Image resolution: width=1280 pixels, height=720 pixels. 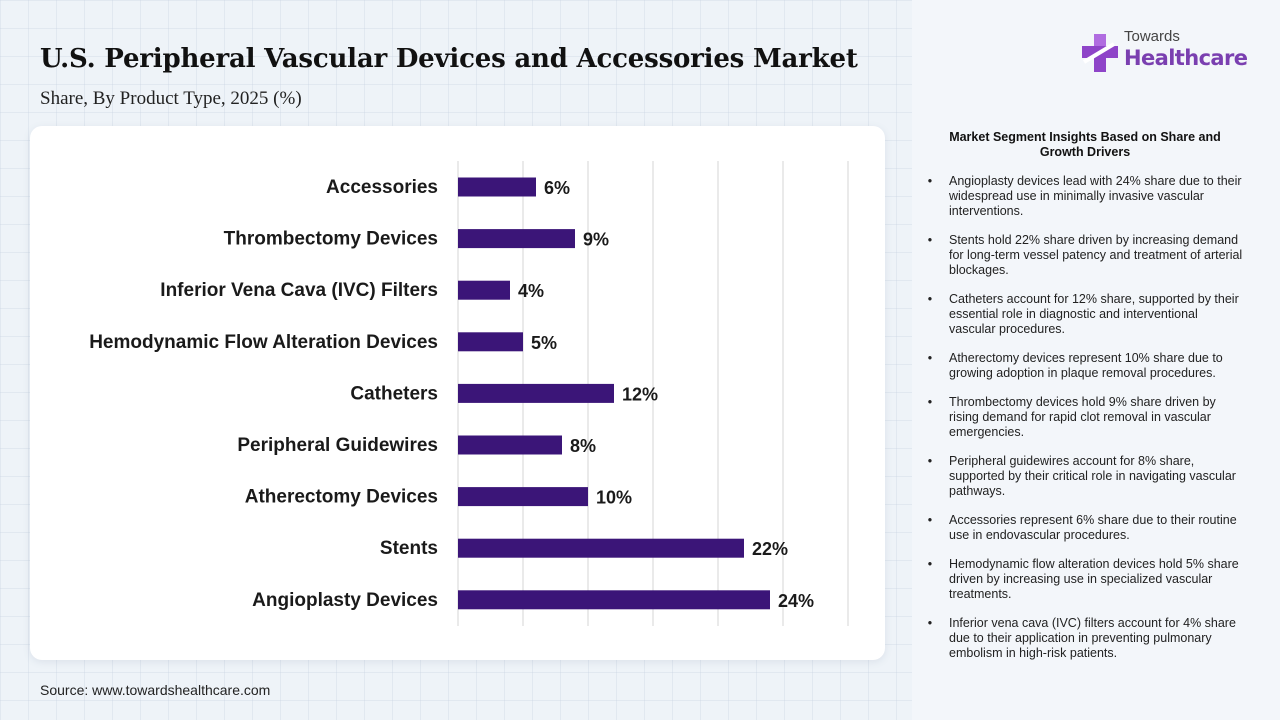 What do you see at coordinates (171, 98) in the screenshot?
I see `page-subtitle: Share, By Product Type, 2025 (%)` at bounding box center [171, 98].